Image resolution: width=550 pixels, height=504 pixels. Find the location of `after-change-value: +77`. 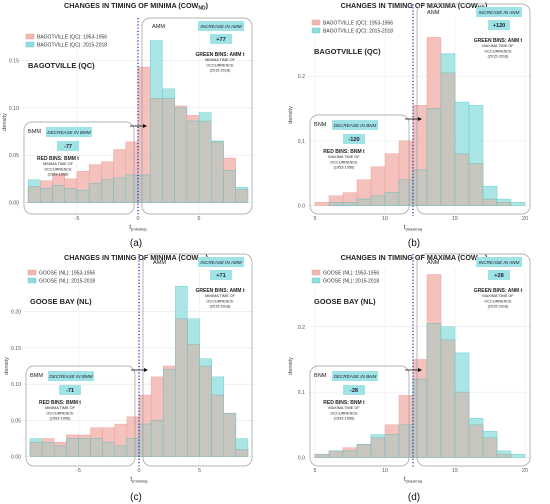

after-change-value: +77 is located at coordinates (221, 40).